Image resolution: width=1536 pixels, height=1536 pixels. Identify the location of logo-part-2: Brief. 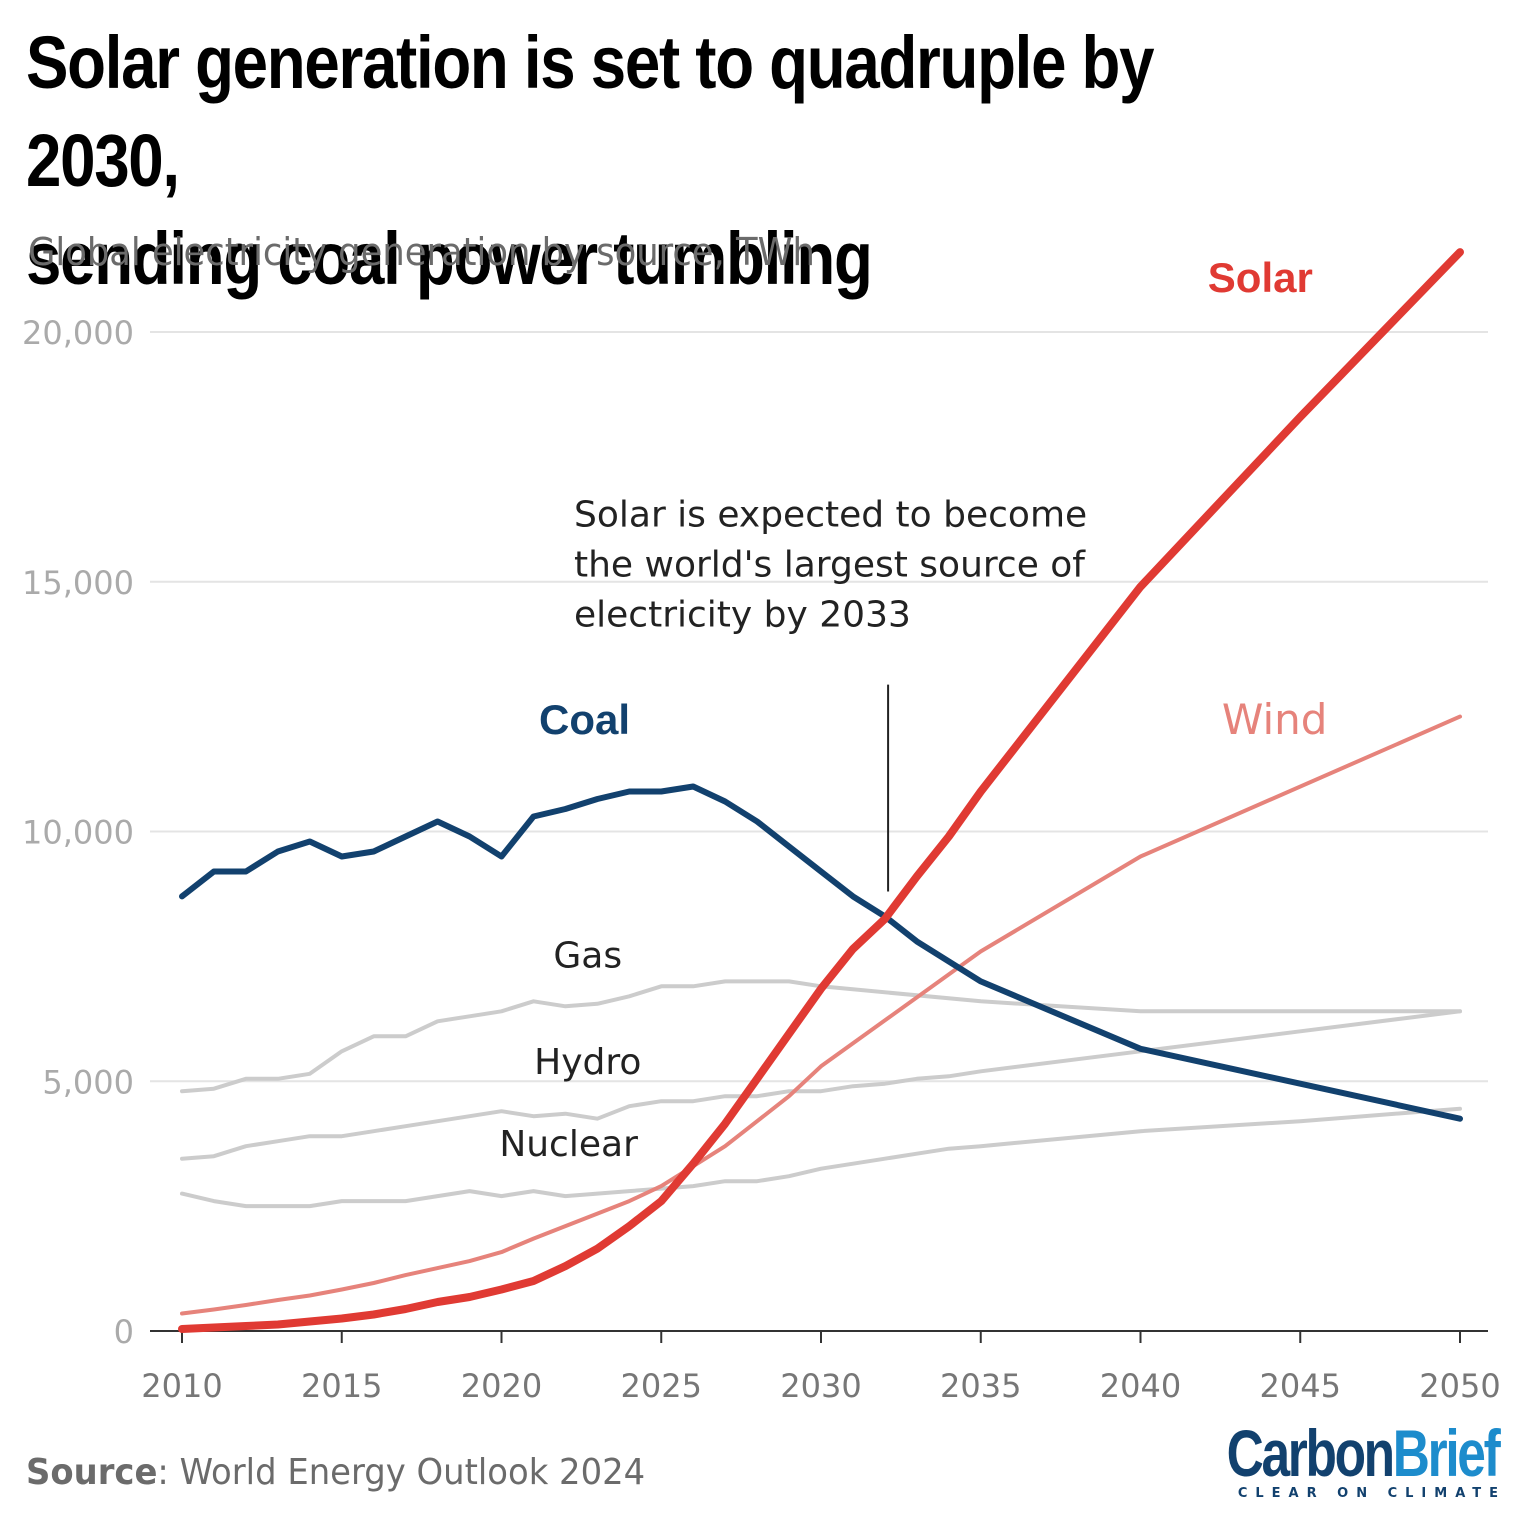
(1446, 1453).